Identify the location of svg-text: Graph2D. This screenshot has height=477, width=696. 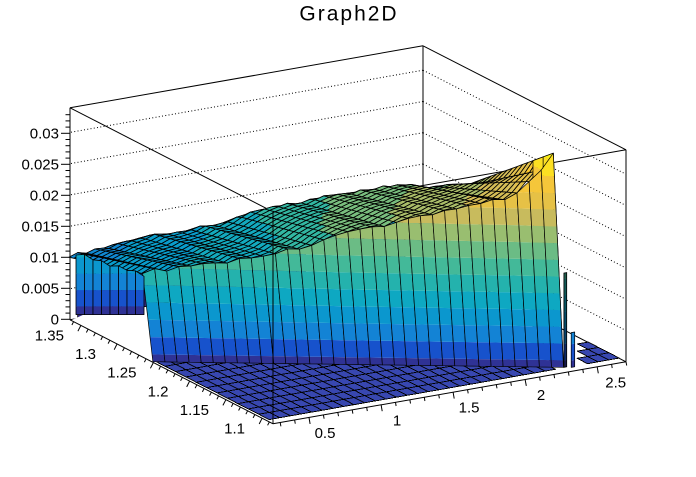
(348, 14).